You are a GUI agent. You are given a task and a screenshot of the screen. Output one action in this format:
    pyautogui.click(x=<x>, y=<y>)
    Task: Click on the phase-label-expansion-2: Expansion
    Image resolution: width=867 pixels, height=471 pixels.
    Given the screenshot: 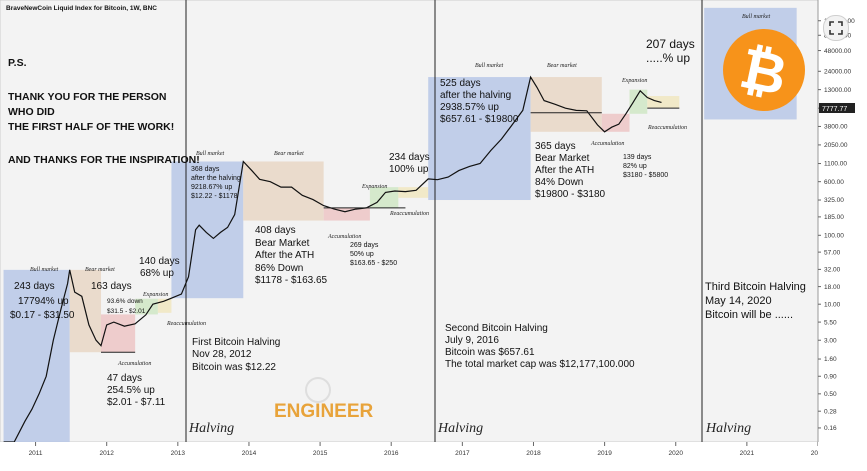 What is the action you would take?
    pyautogui.click(x=374, y=187)
    